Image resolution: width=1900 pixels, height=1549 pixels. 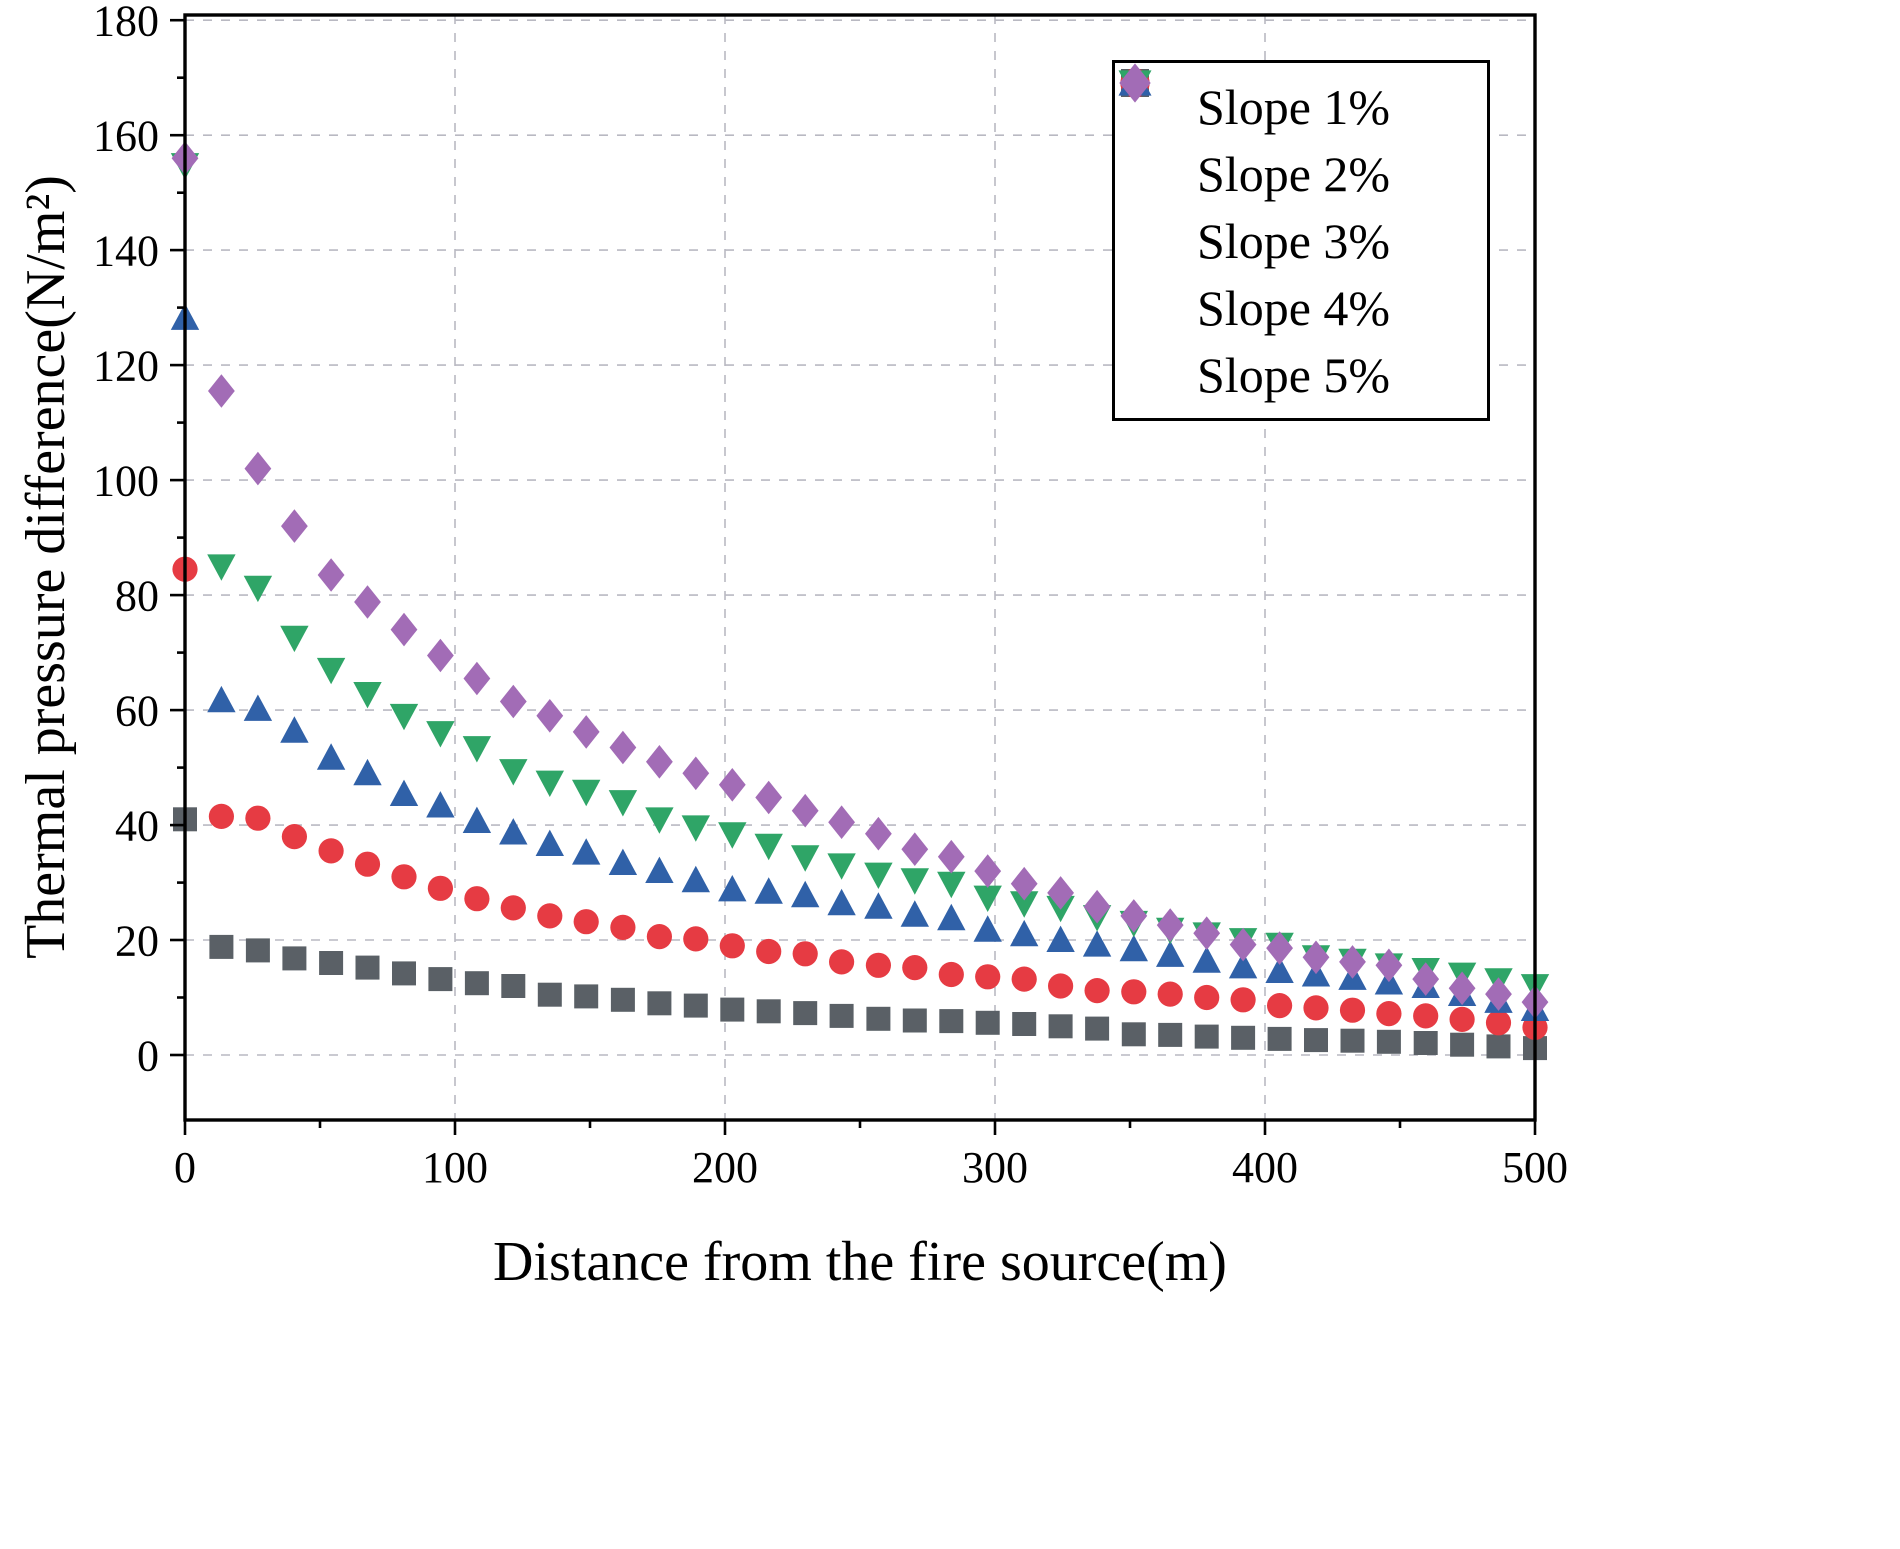 What do you see at coordinates (126, 23) in the screenshot?
I see `svg-text: 180` at bounding box center [126, 23].